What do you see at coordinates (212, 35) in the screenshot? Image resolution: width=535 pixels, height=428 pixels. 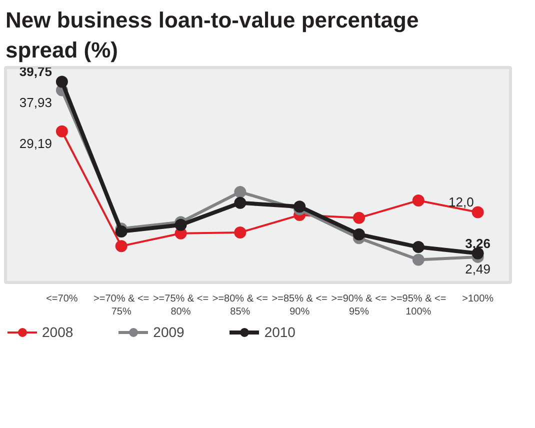 I see `chart-title: New business loan-to-value percentage spread (%)` at bounding box center [212, 35].